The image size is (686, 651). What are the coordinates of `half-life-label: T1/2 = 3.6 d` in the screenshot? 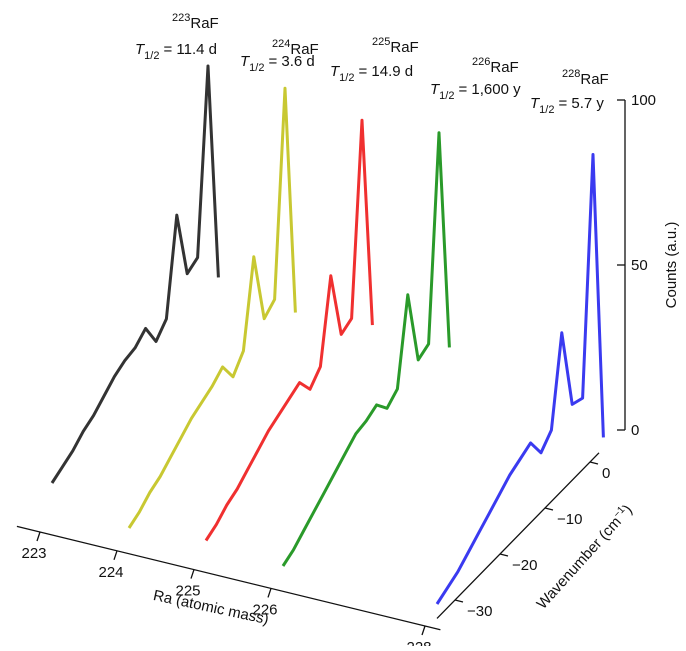 It's located at (277, 63).